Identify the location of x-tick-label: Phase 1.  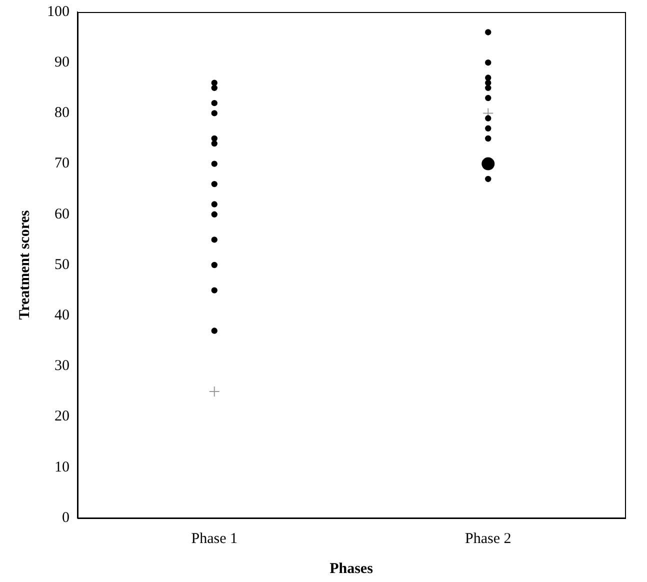
(214, 538).